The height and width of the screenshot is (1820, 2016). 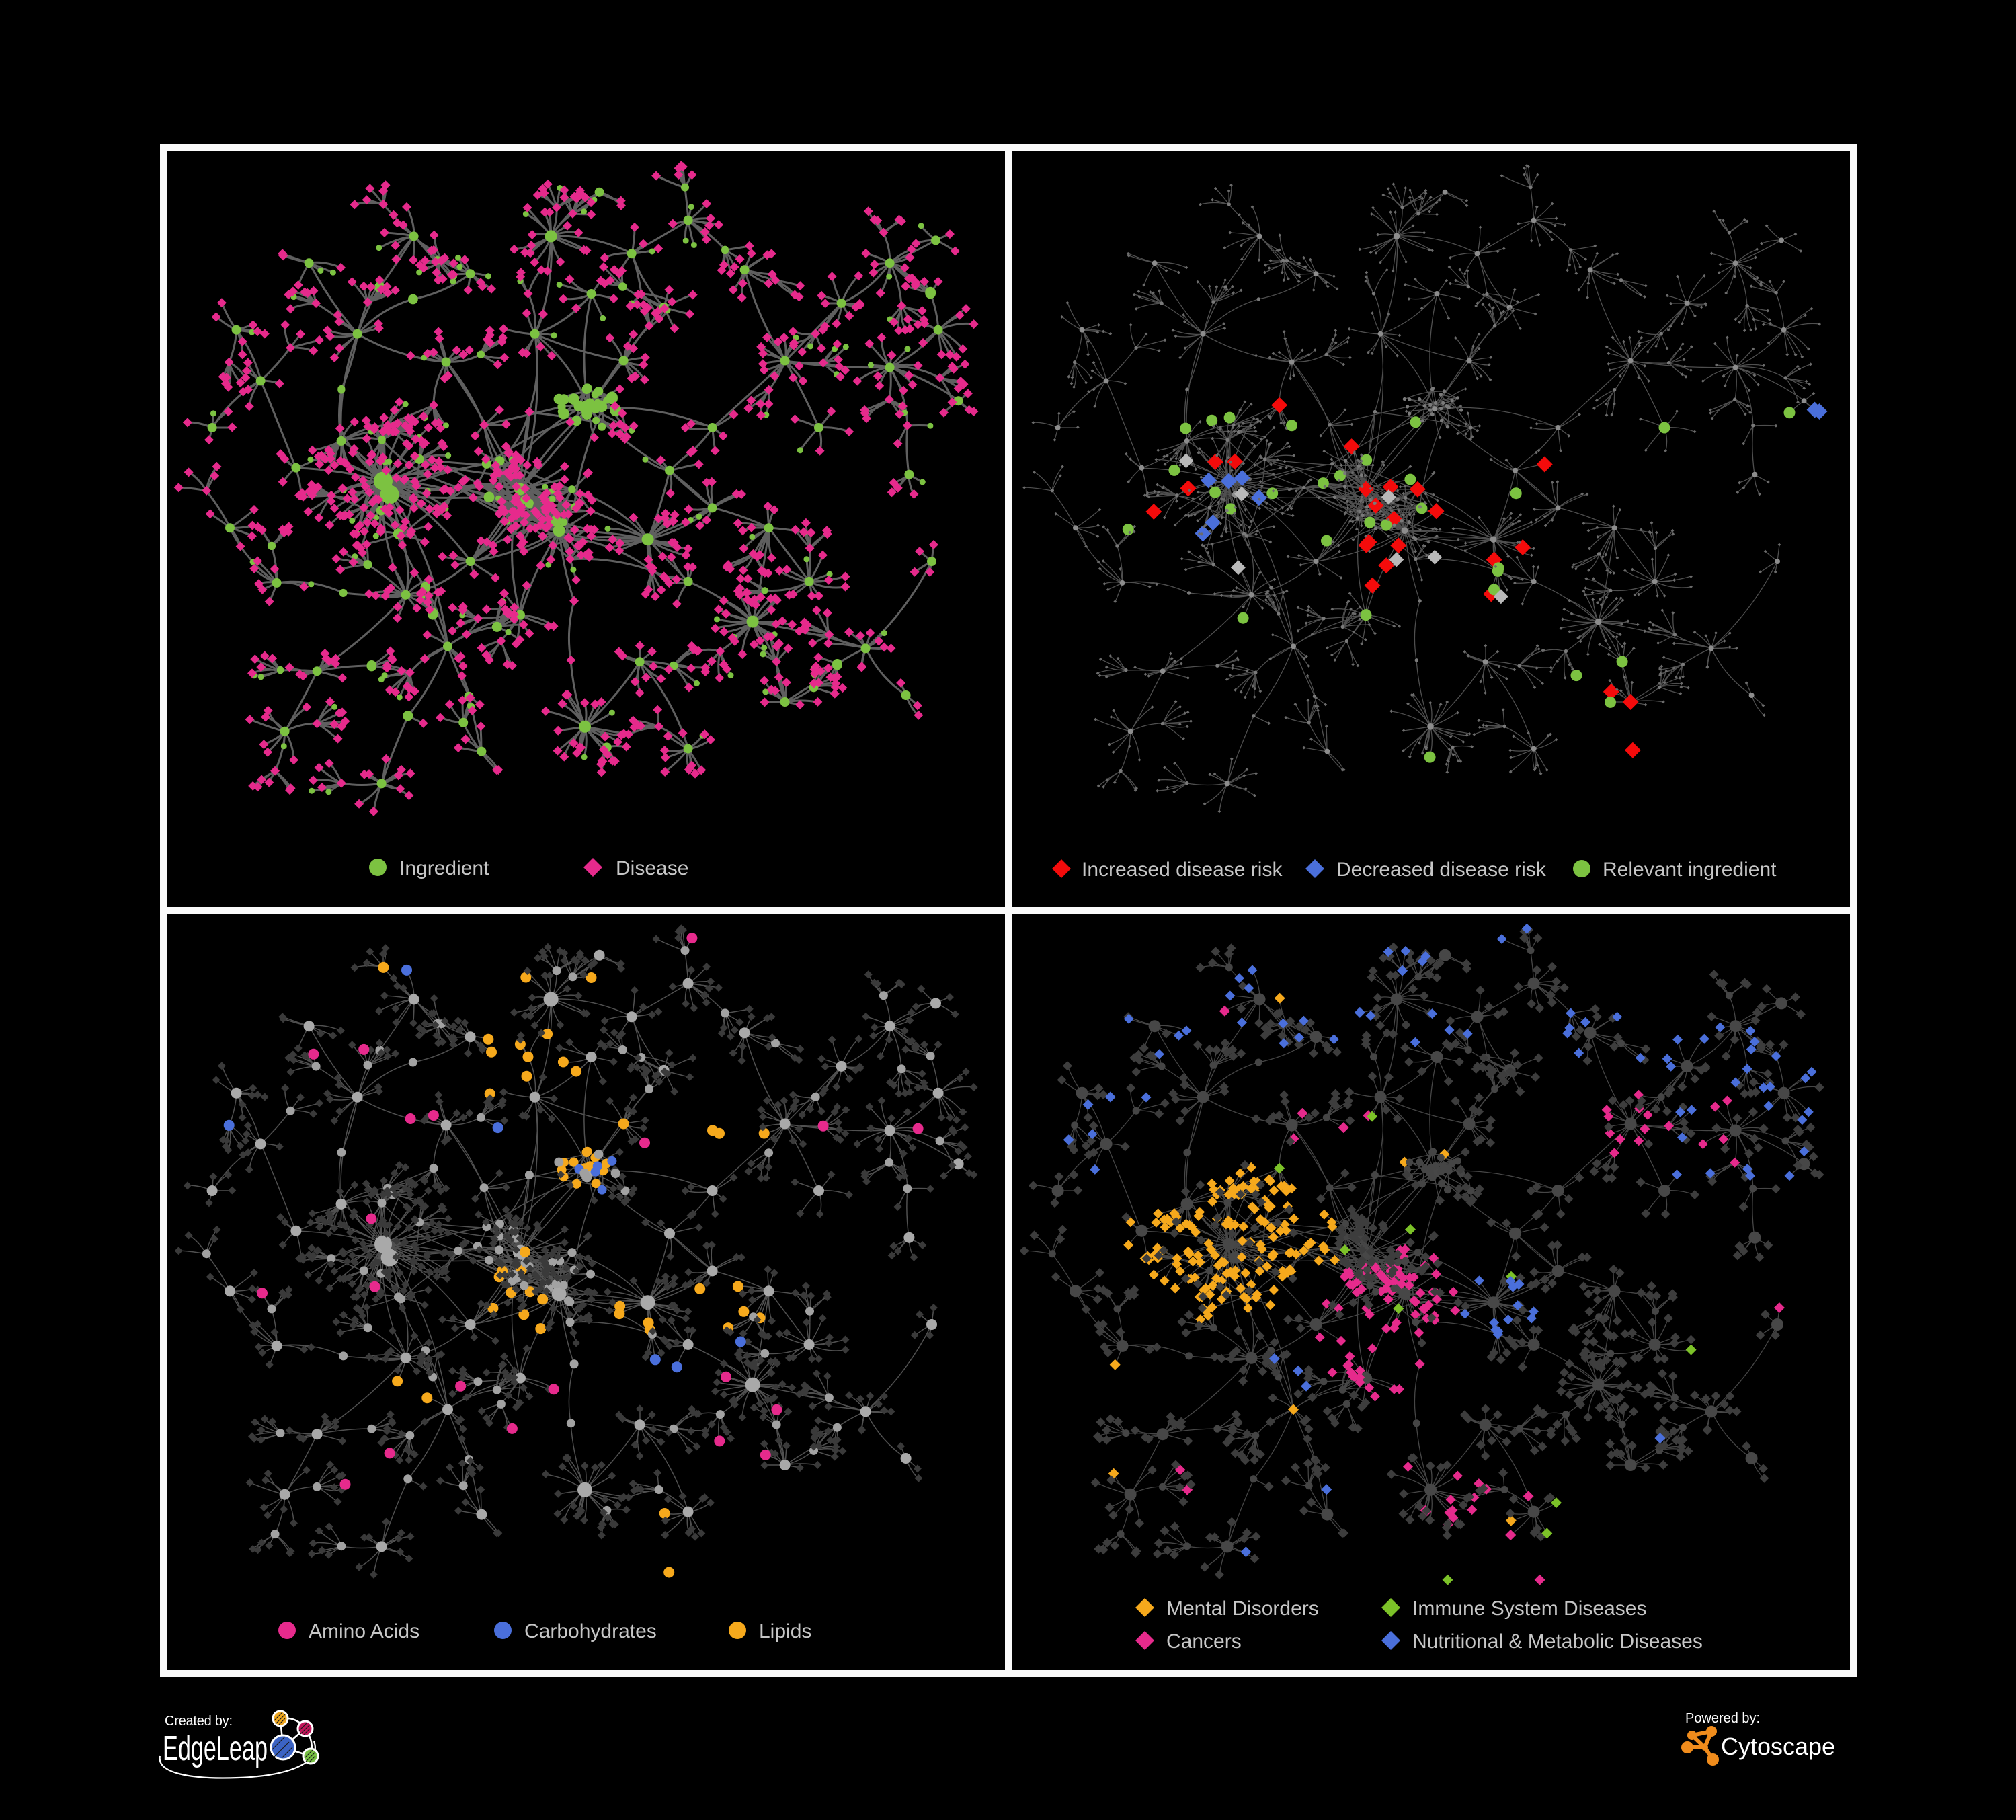 What do you see at coordinates (444, 868) in the screenshot?
I see `svg-text: Ingredient` at bounding box center [444, 868].